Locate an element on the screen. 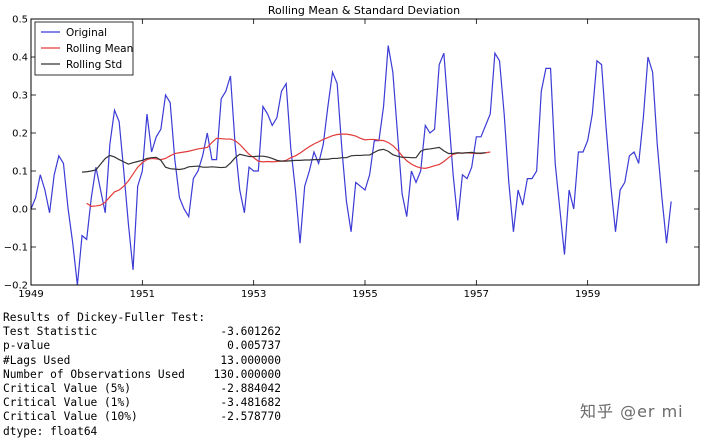  chart-title: Rolling Mean & Standard Deviation is located at coordinates (364, 10).